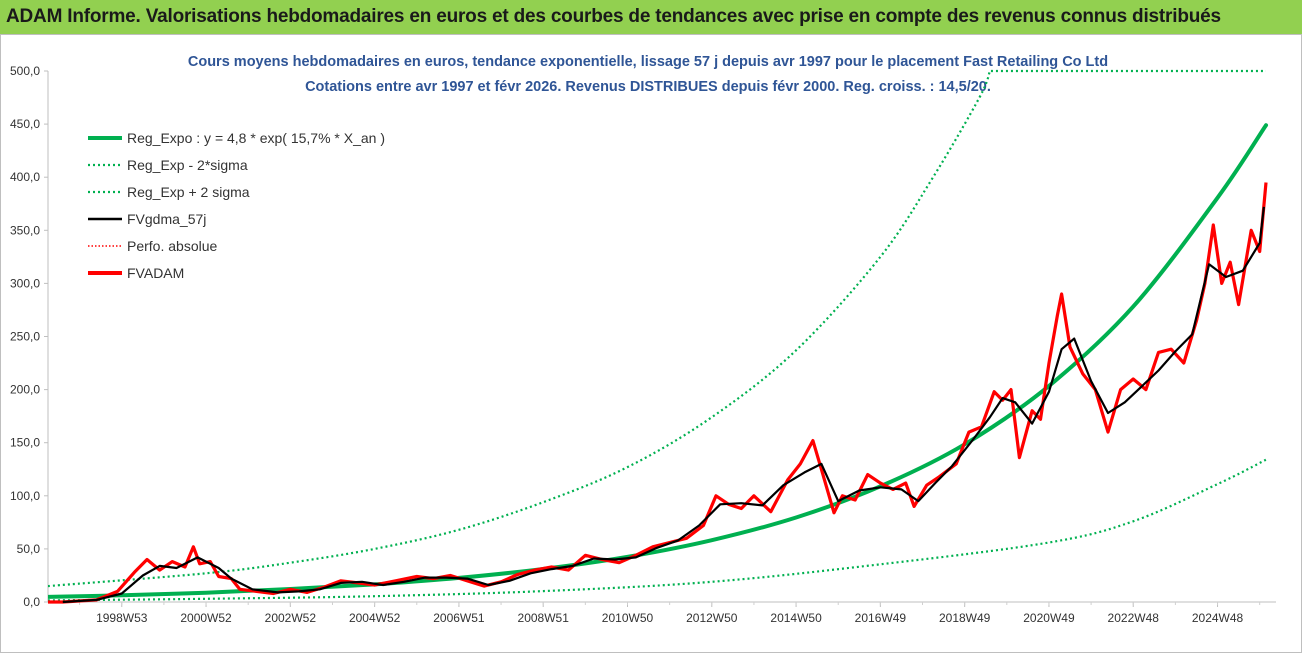 The image size is (1302, 653). What do you see at coordinates (25, 443) in the screenshot?
I see `y-tick-label: 150,0` at bounding box center [25, 443].